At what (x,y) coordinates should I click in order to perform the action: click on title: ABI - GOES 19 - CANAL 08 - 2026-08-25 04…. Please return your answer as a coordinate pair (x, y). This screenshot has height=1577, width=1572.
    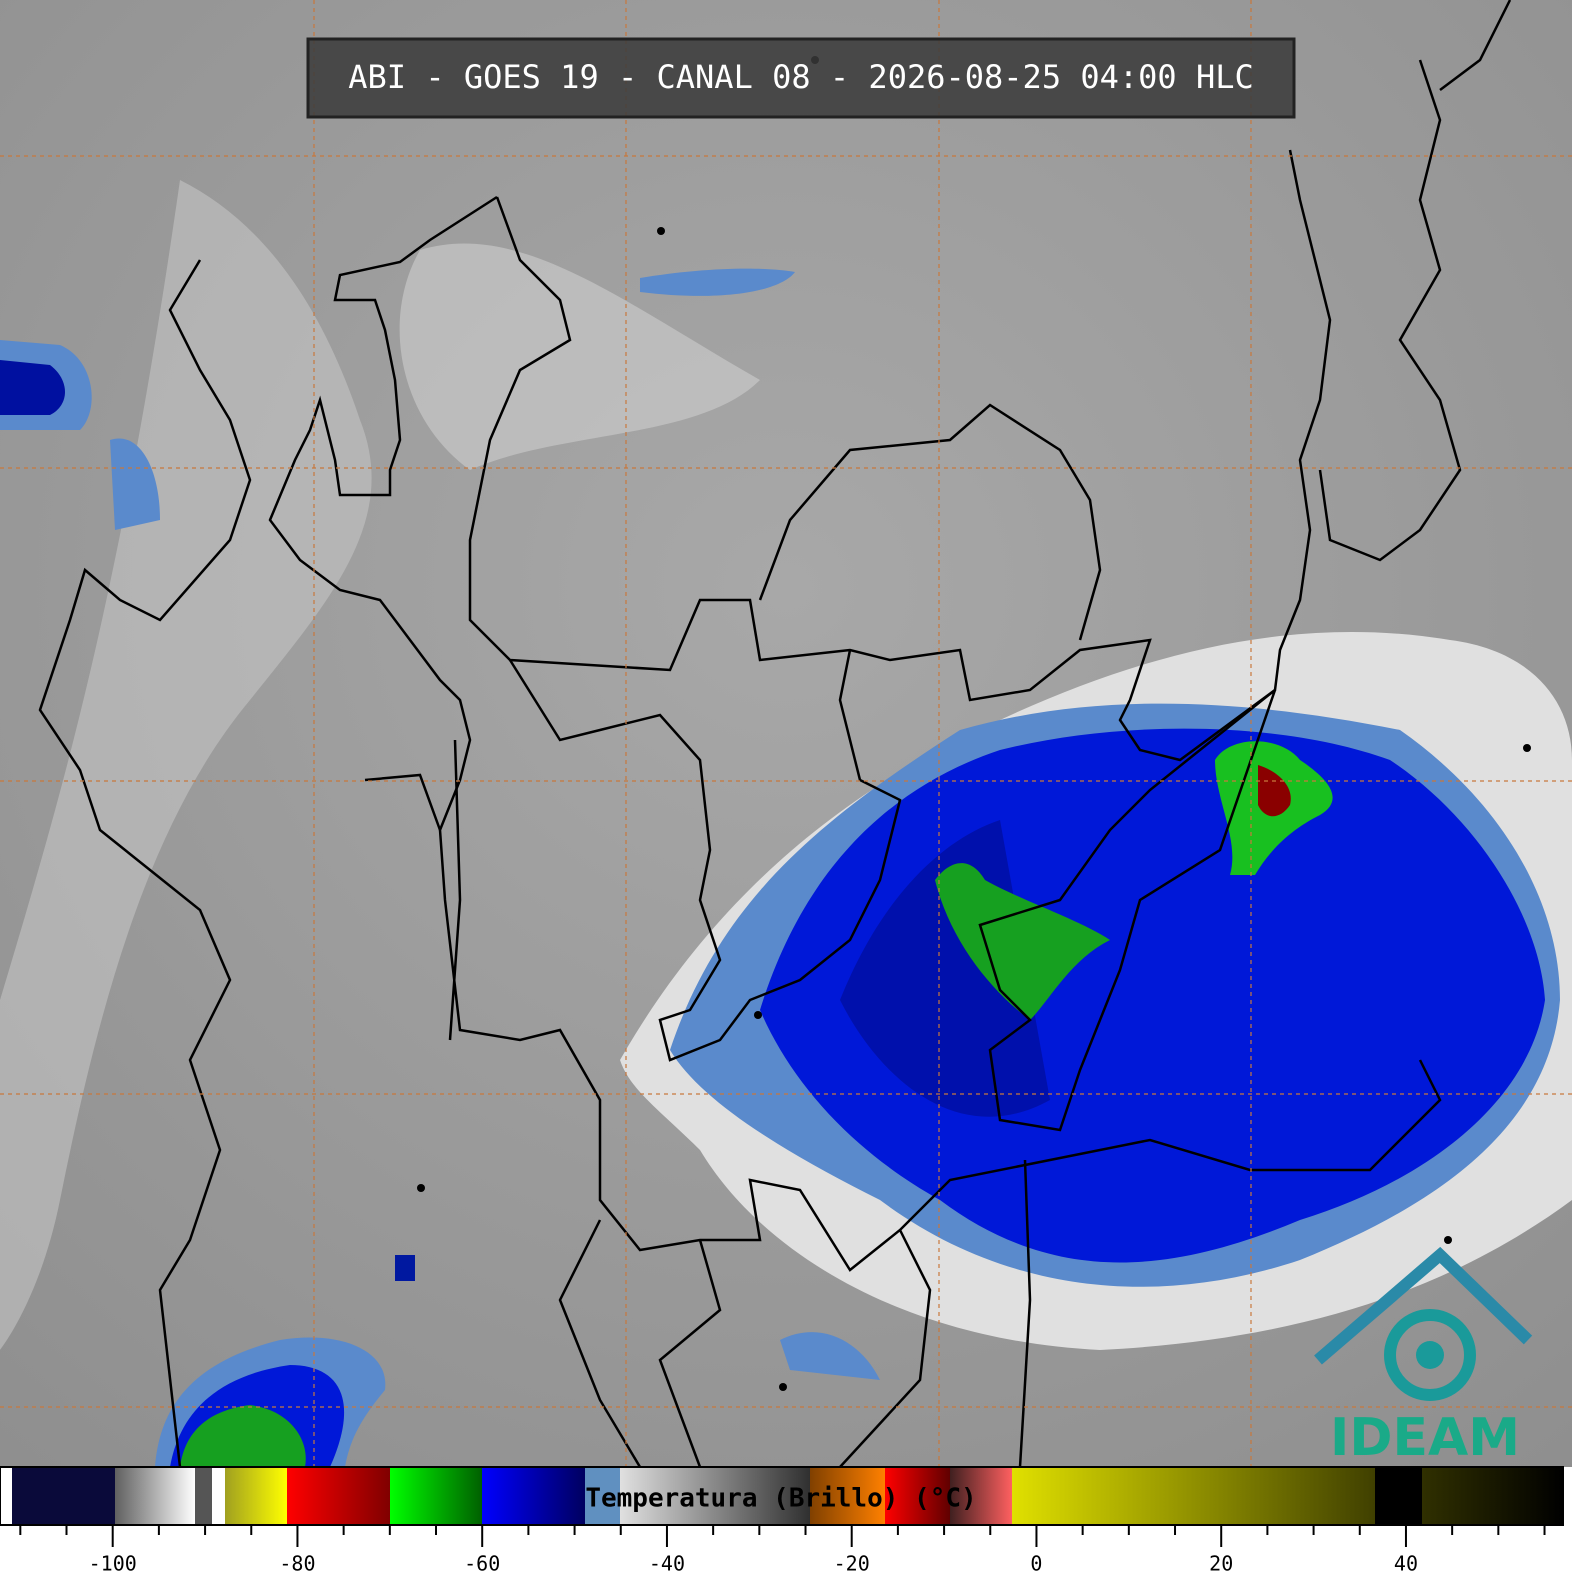
    Looking at the image, I should click on (800, 77).